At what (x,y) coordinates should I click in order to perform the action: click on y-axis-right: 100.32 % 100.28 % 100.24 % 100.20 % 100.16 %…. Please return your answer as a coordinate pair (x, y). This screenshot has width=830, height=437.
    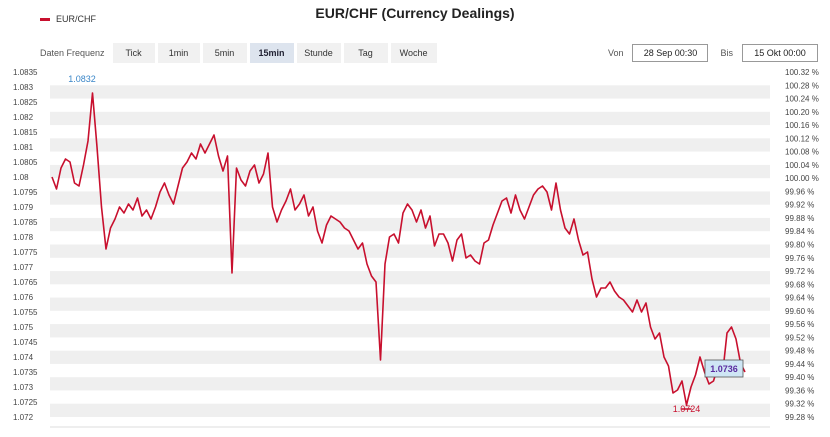
    Looking at the image, I should click on (802, 245).